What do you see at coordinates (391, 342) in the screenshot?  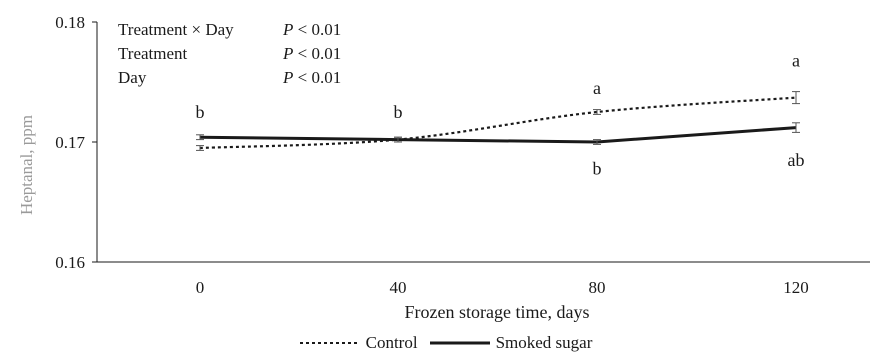 I see `legend-label-control: Control` at bounding box center [391, 342].